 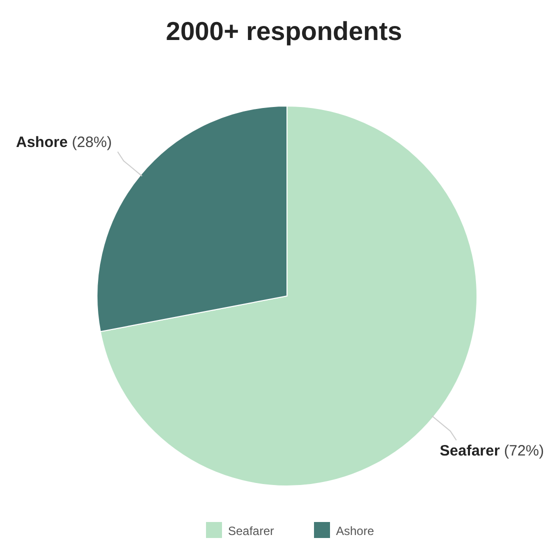 What do you see at coordinates (90, 142) in the screenshot?
I see `data-label: (28%)` at bounding box center [90, 142].